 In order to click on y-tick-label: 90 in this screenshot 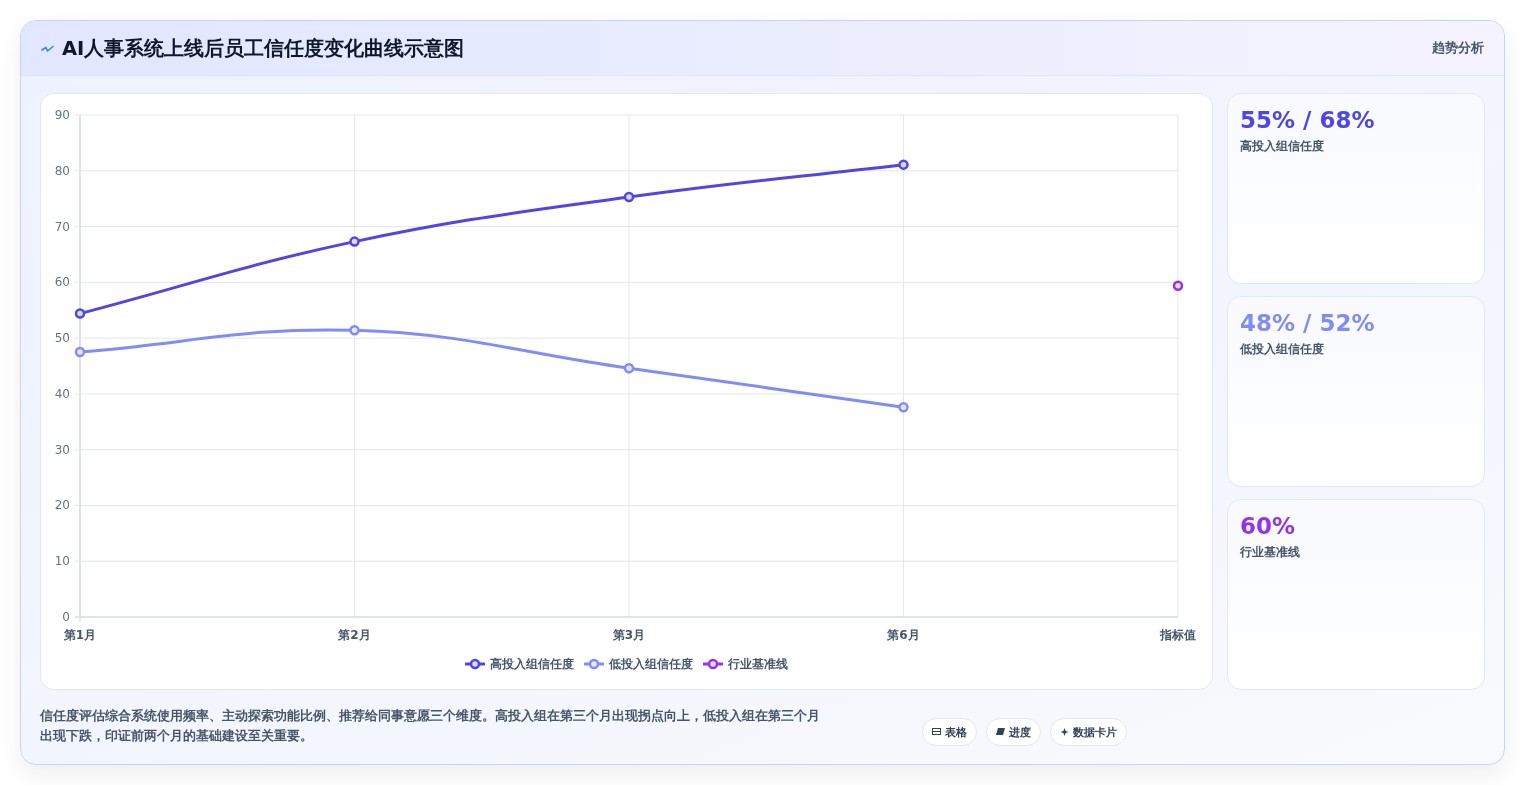, I will do `click(62, 115)`.